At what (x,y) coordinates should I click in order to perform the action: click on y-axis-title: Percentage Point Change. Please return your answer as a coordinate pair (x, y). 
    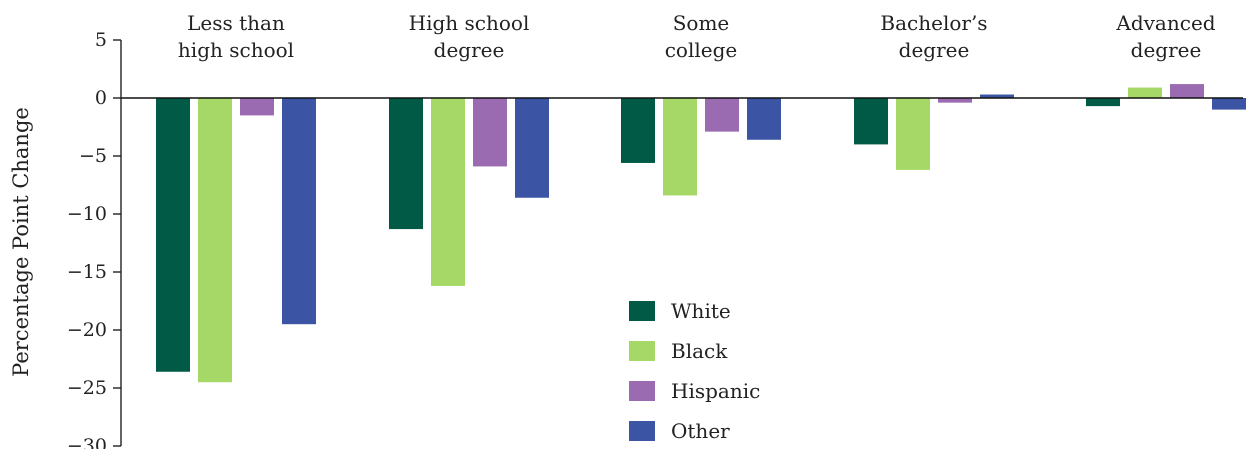
    Looking at the image, I should click on (21, 242).